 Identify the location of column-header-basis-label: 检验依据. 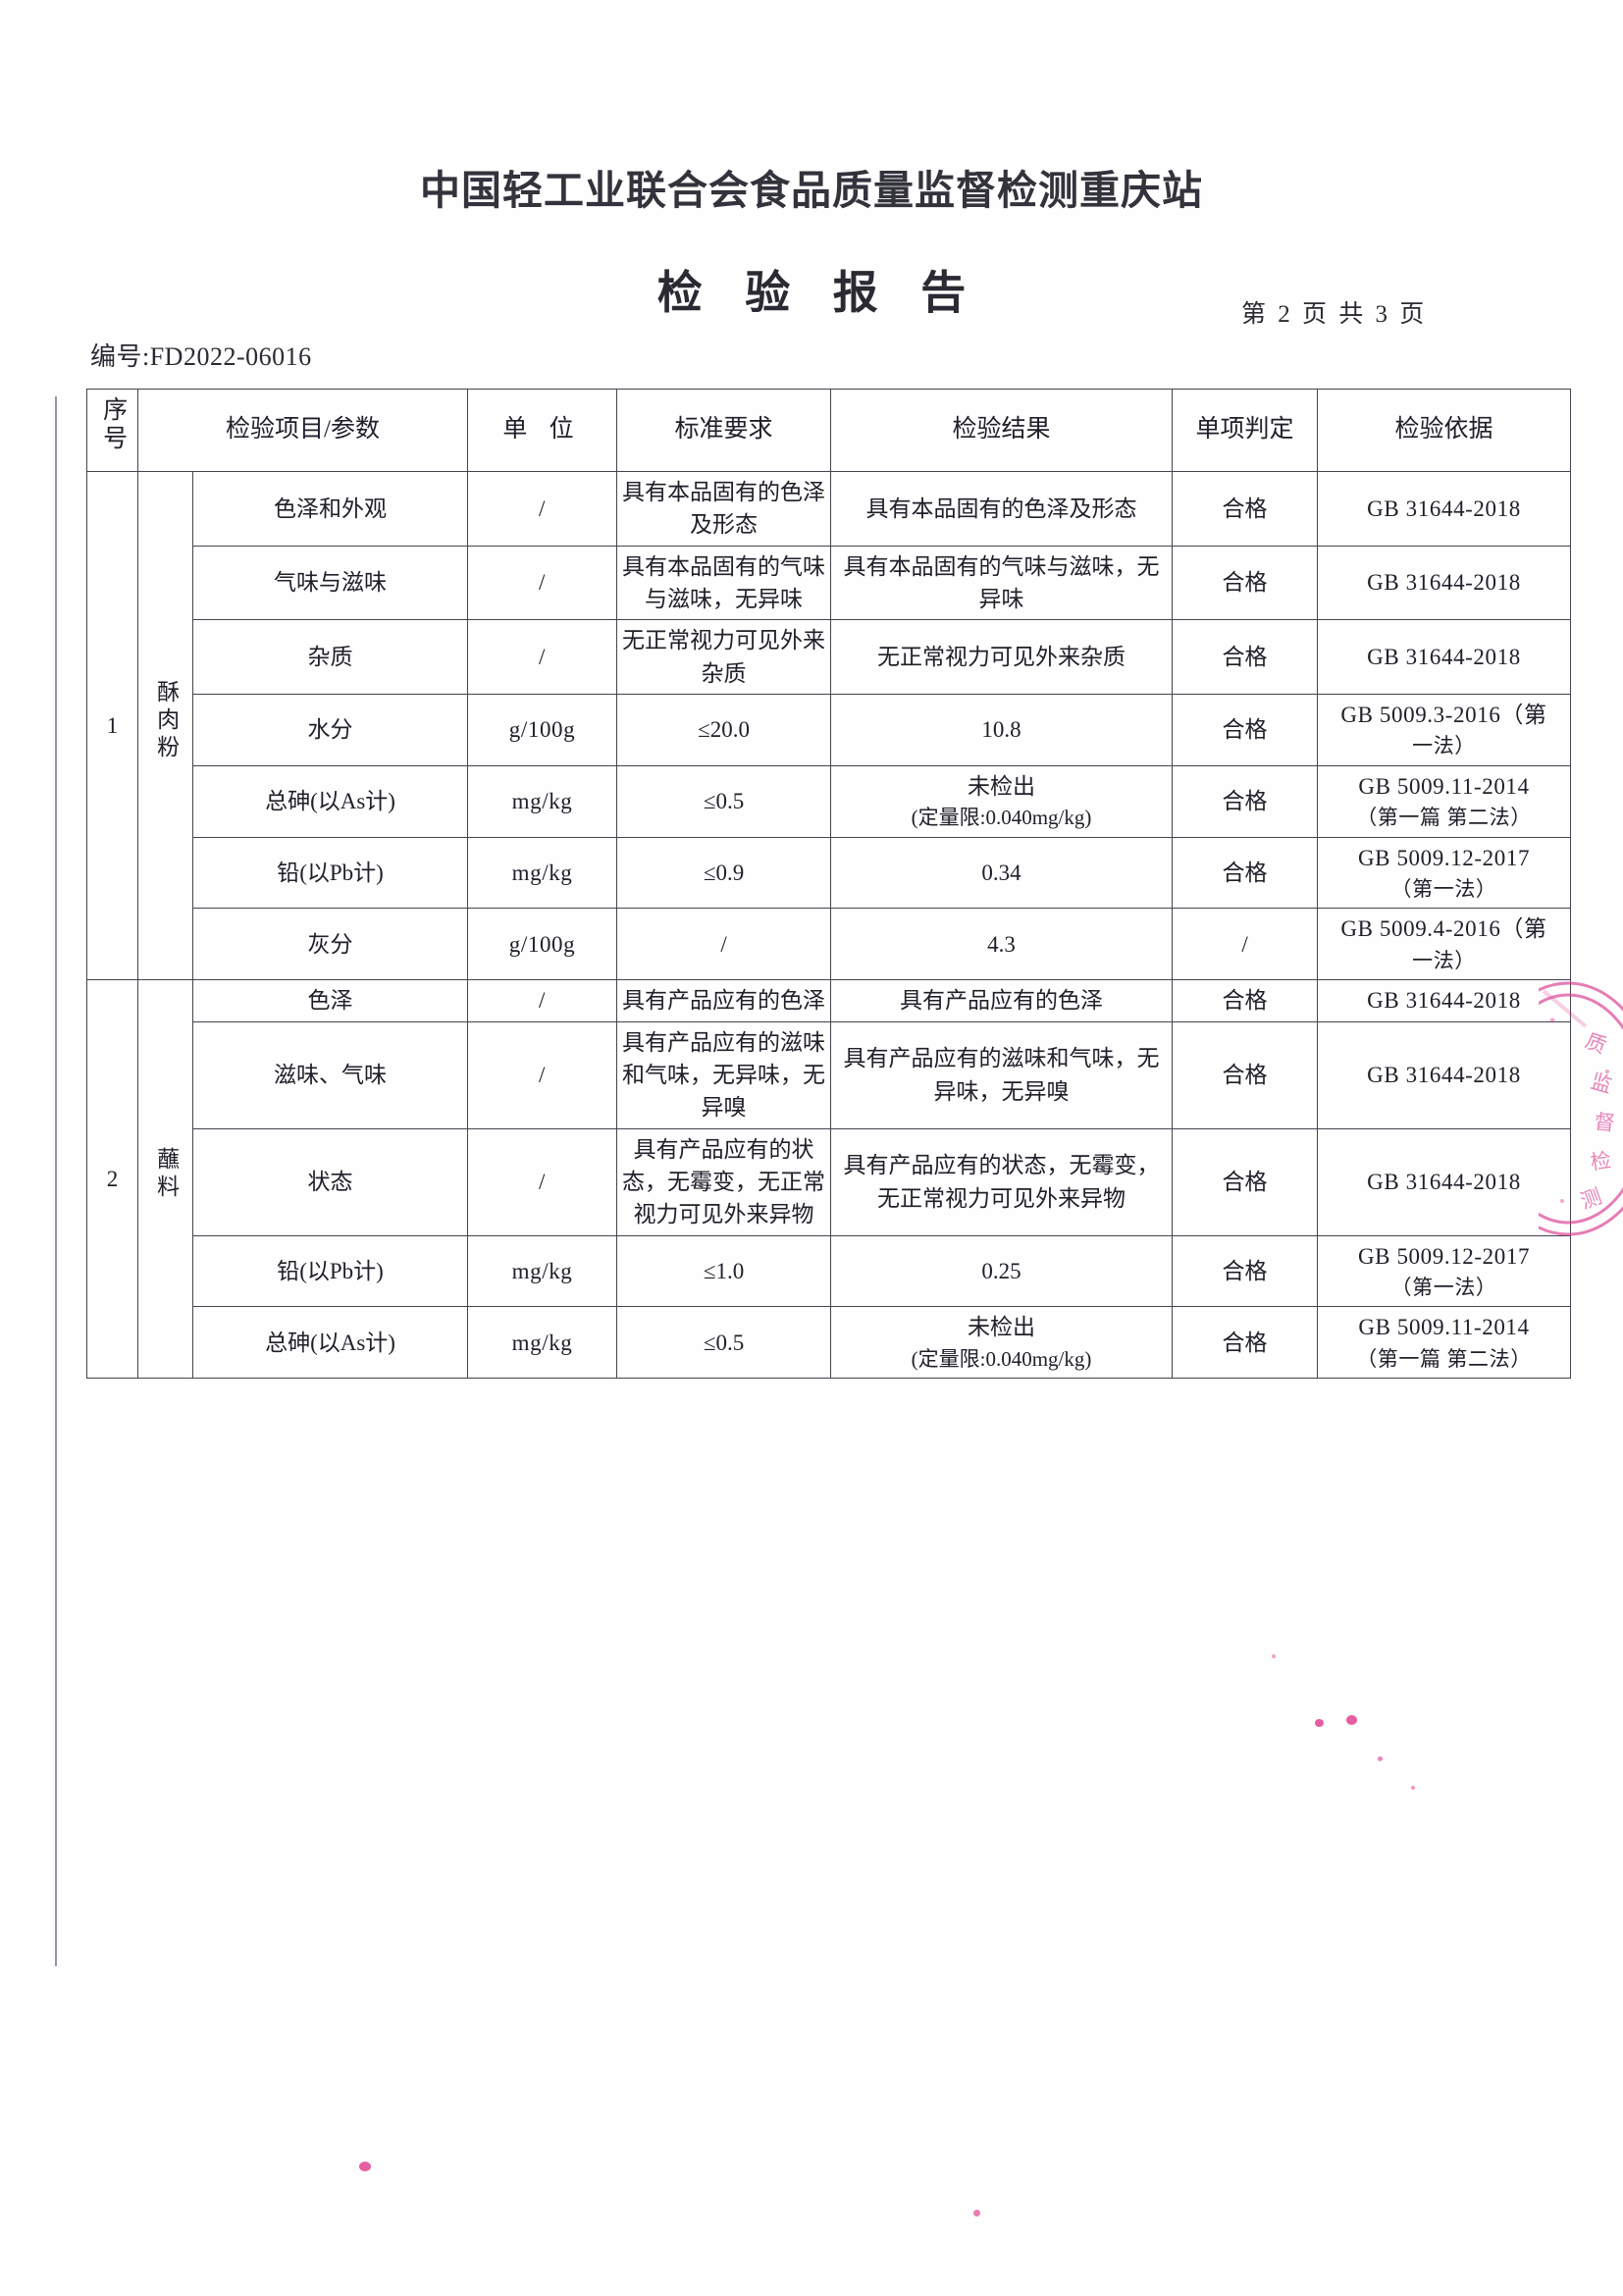
(1443, 430).